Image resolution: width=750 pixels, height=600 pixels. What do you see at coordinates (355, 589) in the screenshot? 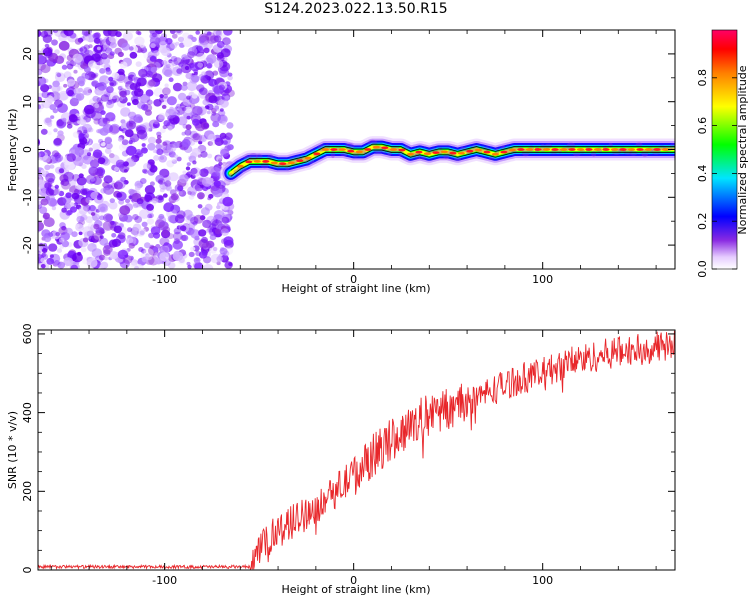
I see `x-axis-label-bottom: Height of straight line (km)` at bounding box center [355, 589].